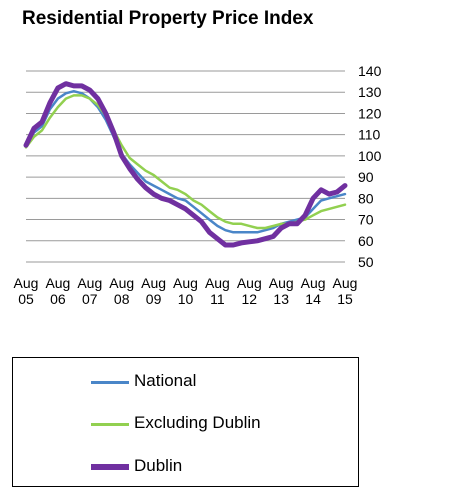 The height and width of the screenshot is (491, 464). What do you see at coordinates (121, 283) in the screenshot?
I see `x-tick-month-3: Aug` at bounding box center [121, 283].